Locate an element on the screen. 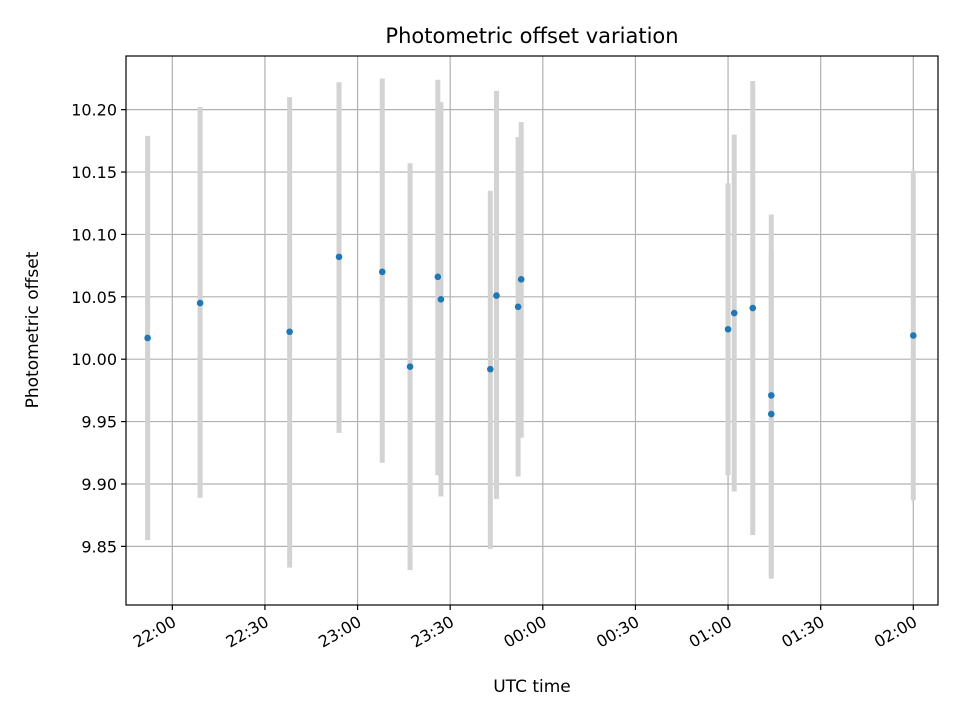 The width and height of the screenshot is (960, 720). x-tick-label: 02:00 is located at coordinates (895, 632).